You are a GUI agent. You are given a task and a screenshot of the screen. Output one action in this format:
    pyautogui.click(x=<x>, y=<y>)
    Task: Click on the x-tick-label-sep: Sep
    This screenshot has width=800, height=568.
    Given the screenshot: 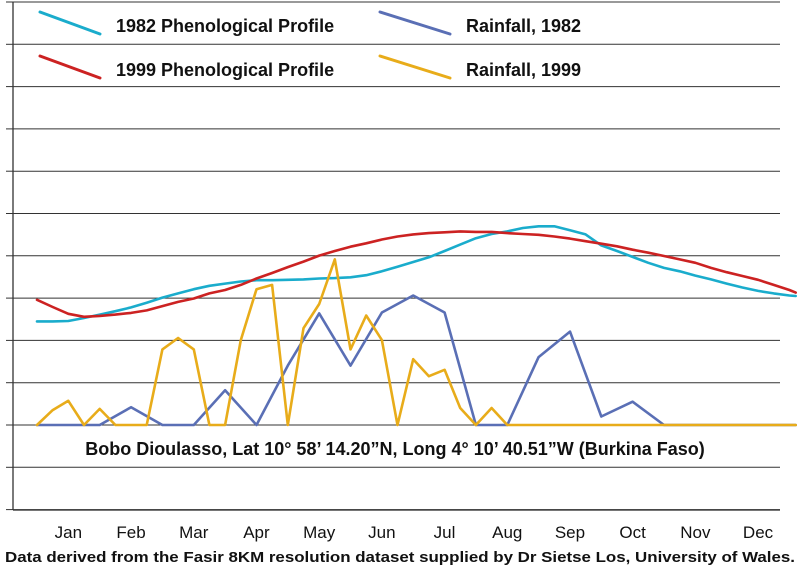 What is the action you would take?
    pyautogui.click(x=570, y=532)
    